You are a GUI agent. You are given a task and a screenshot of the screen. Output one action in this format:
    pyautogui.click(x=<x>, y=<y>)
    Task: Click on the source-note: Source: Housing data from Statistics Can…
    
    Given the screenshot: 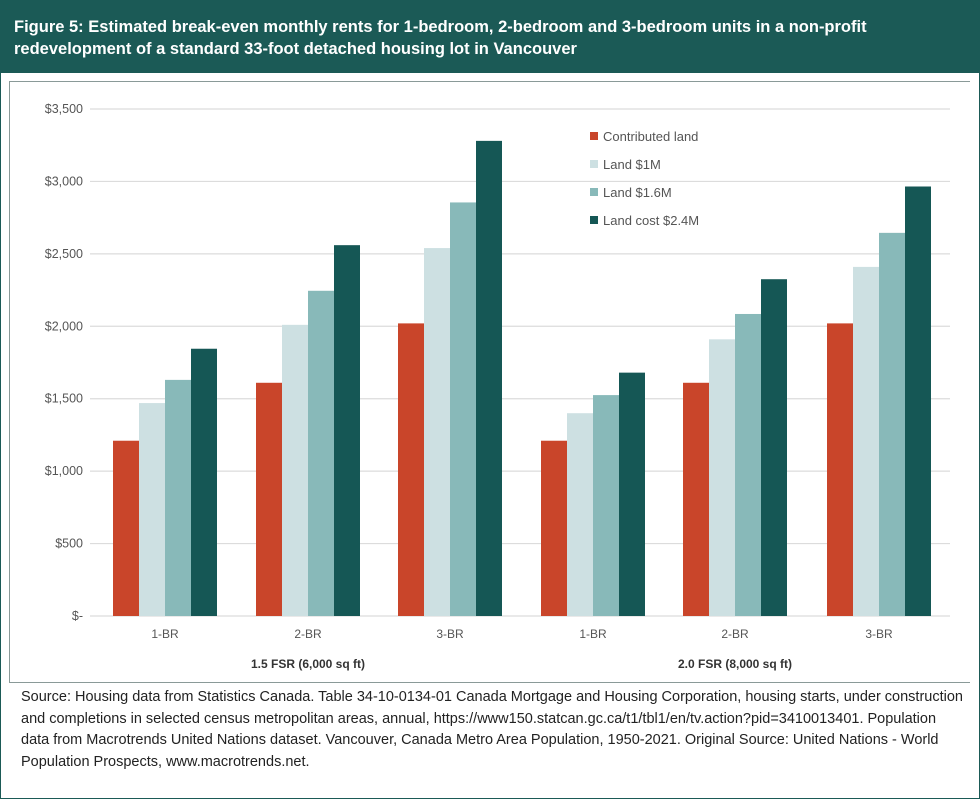 What is the action you would take?
    pyautogui.click(x=492, y=729)
    